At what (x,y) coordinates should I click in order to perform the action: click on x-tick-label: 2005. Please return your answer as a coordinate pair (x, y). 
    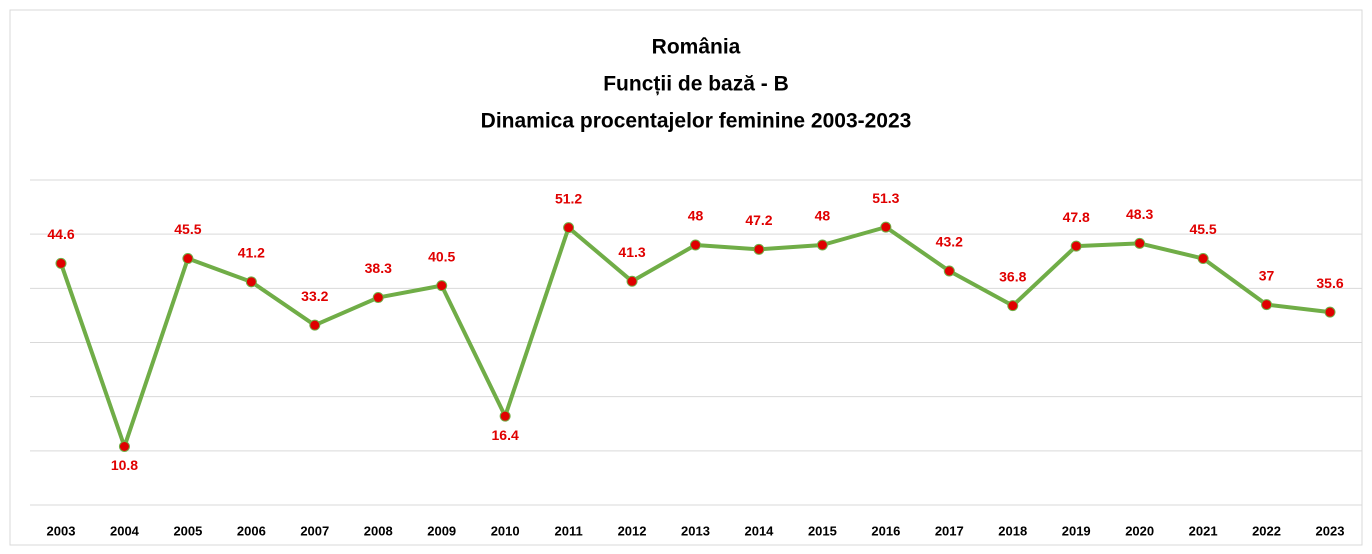
    Looking at the image, I should click on (187, 530).